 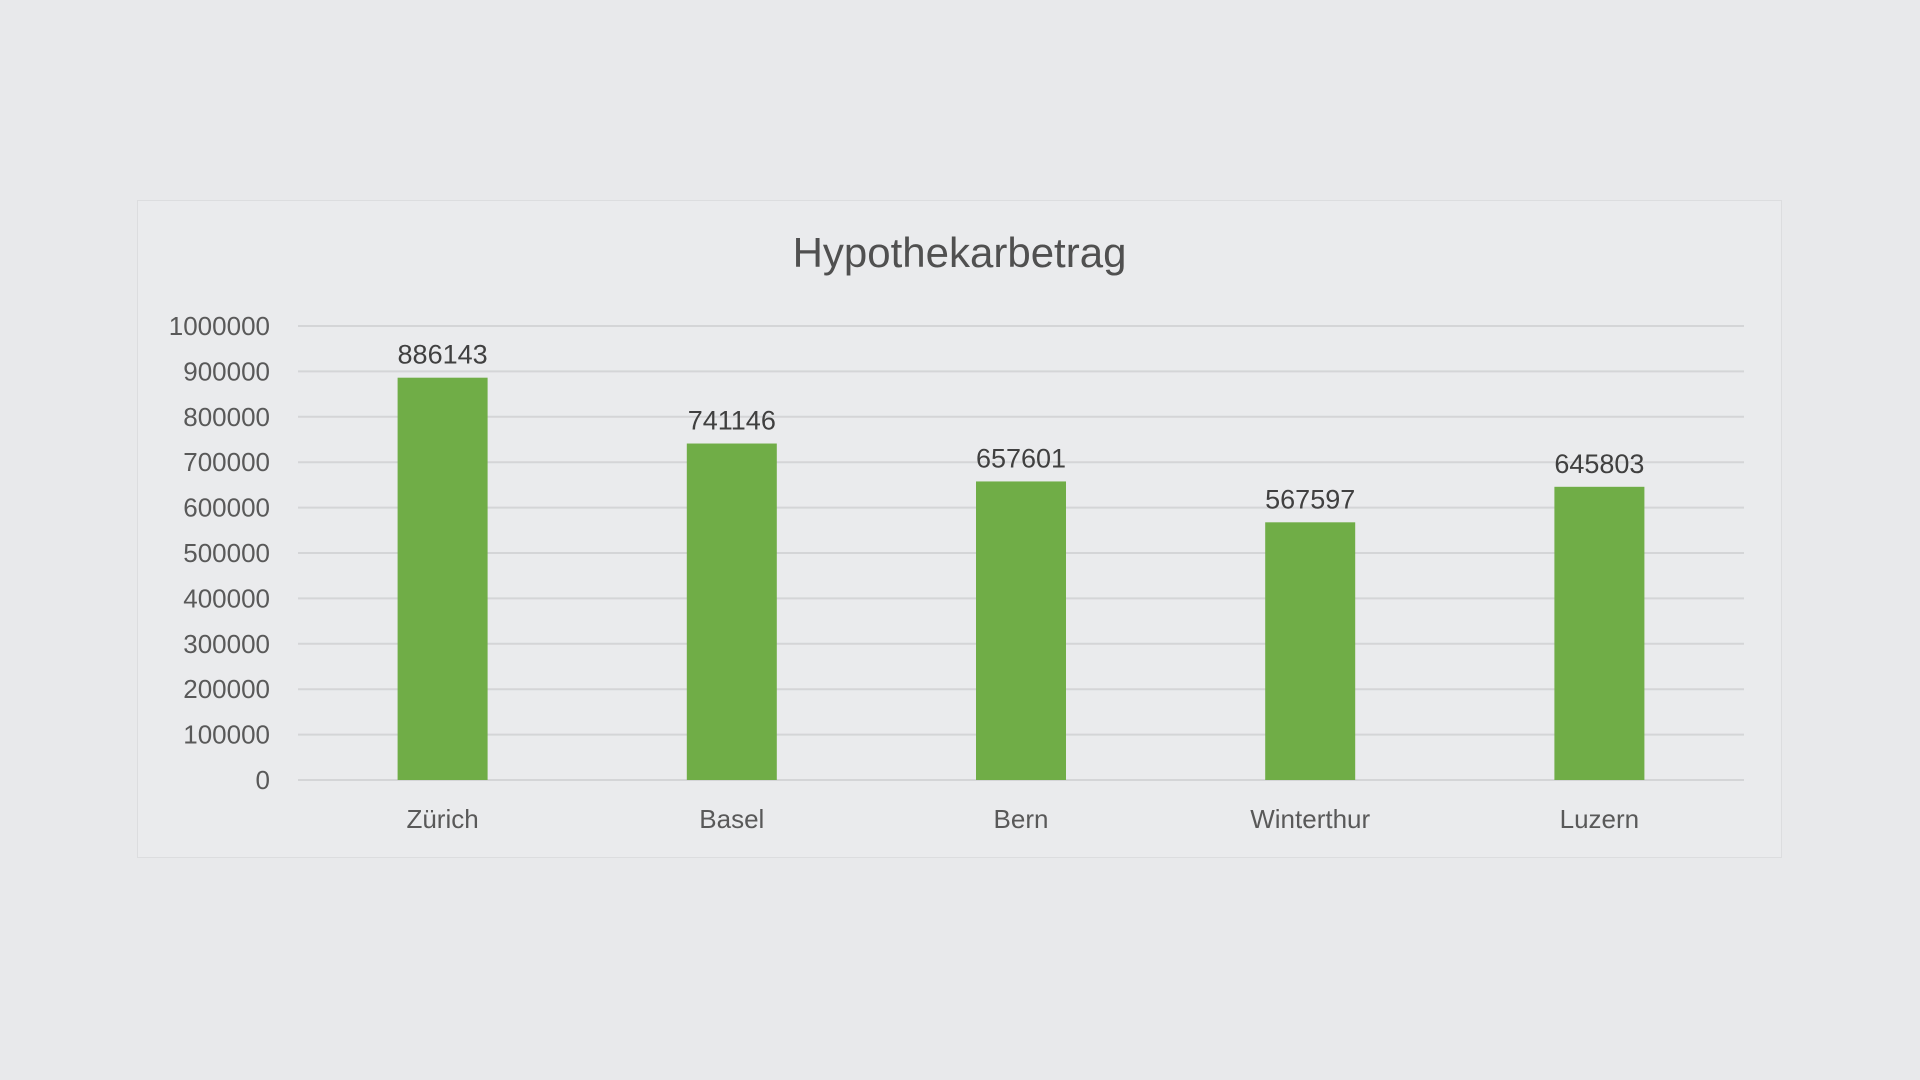 I want to click on chart-title: Hypothekarbetrag, so click(x=959, y=252).